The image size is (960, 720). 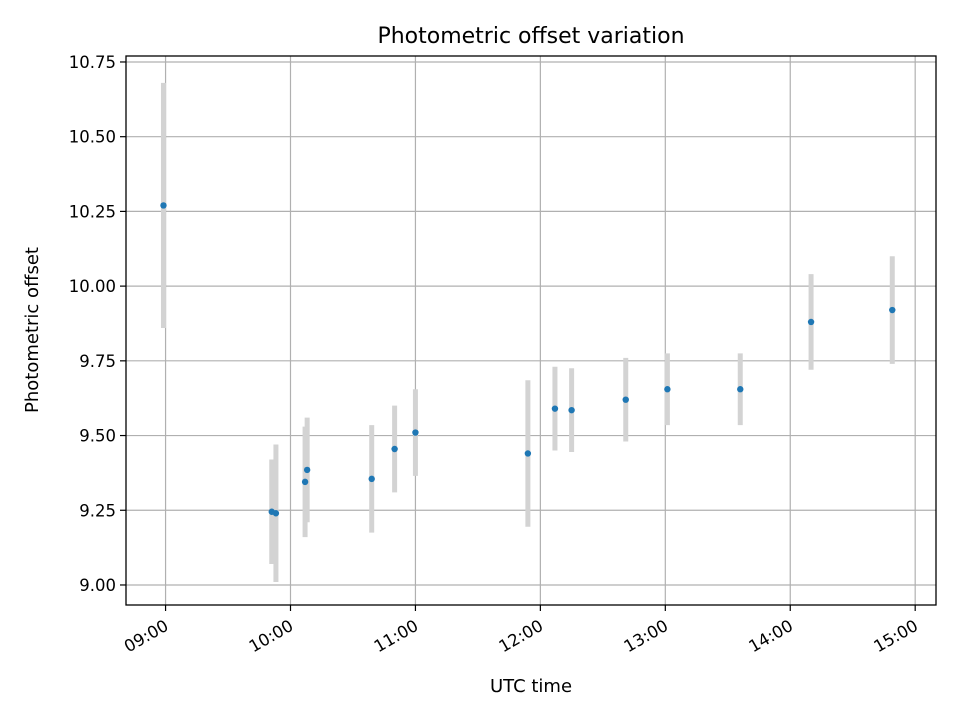 What do you see at coordinates (530, 36) in the screenshot?
I see `chart-title: Photometric offset variation` at bounding box center [530, 36].